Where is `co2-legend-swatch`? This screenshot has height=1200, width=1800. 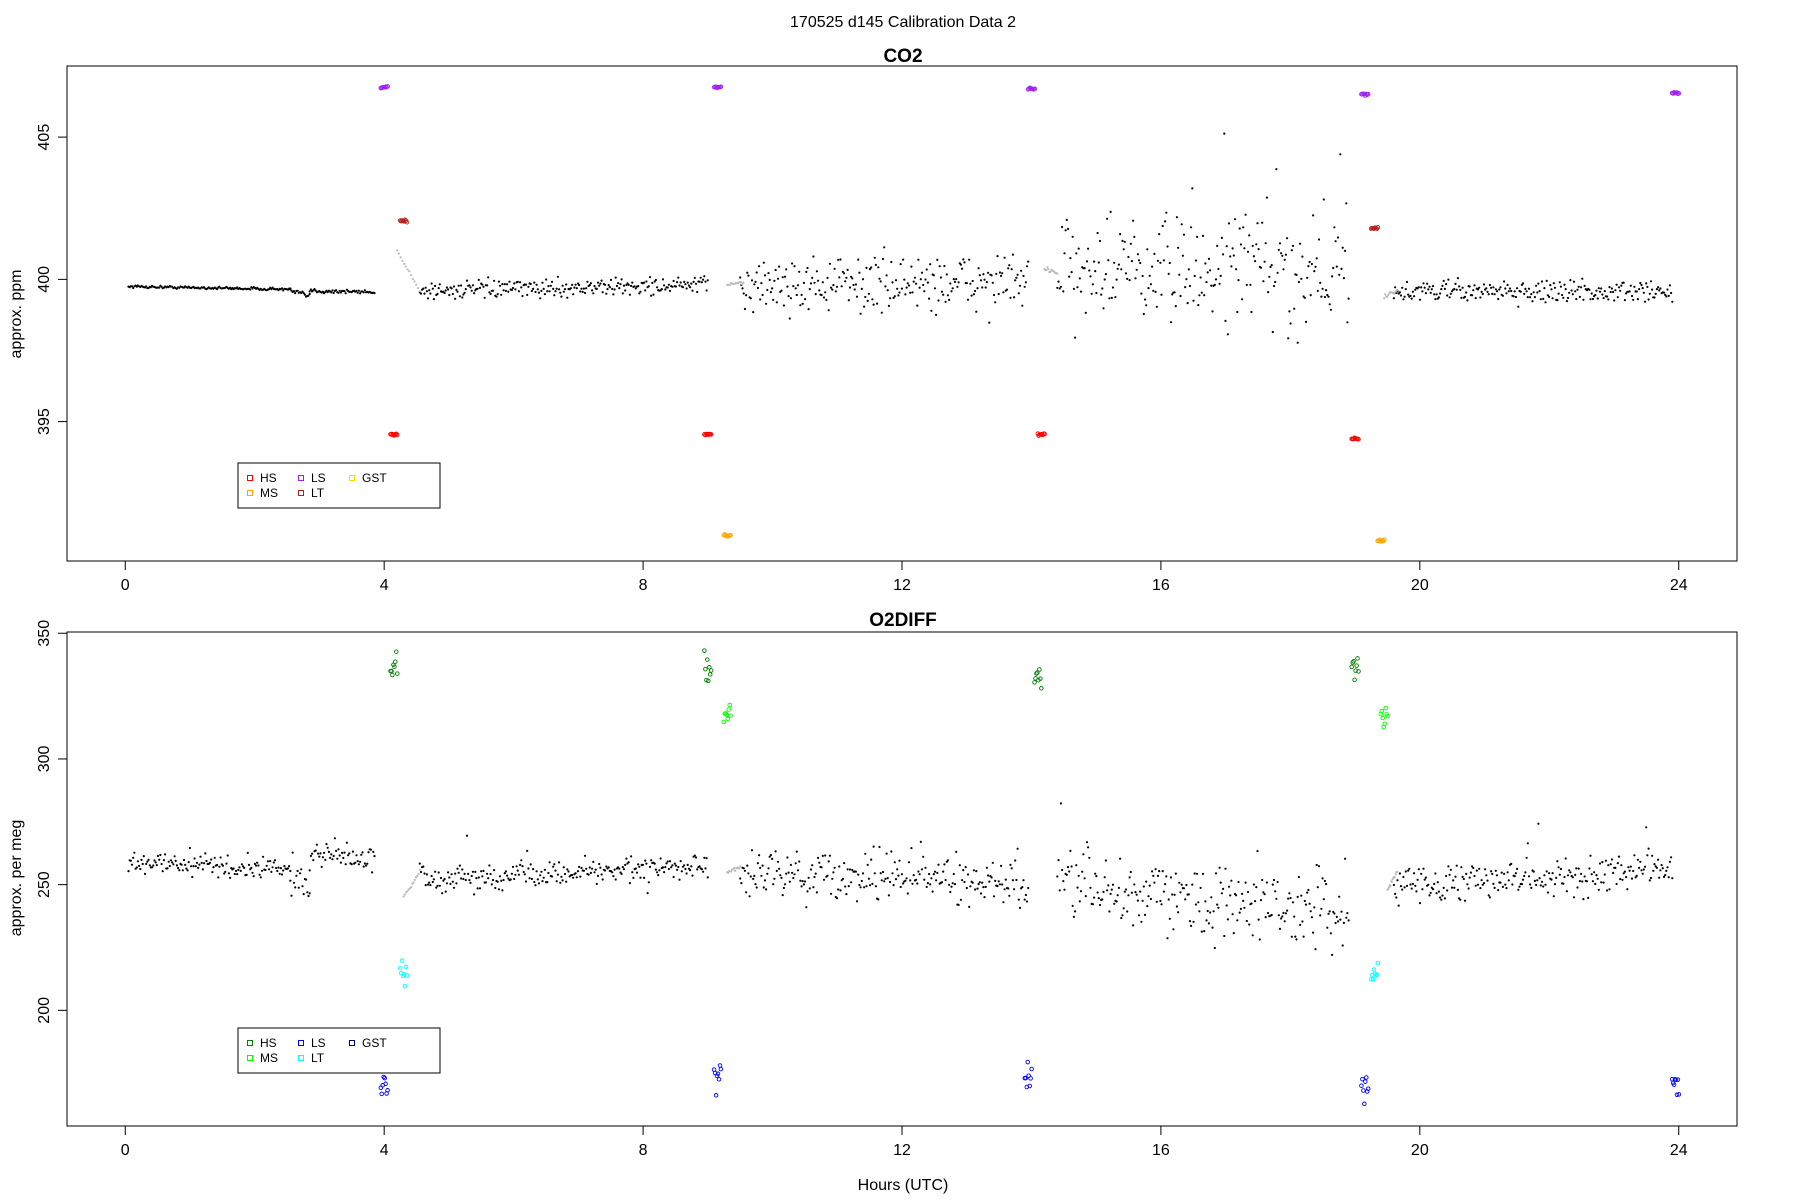 co2-legend-swatch is located at coordinates (301, 493).